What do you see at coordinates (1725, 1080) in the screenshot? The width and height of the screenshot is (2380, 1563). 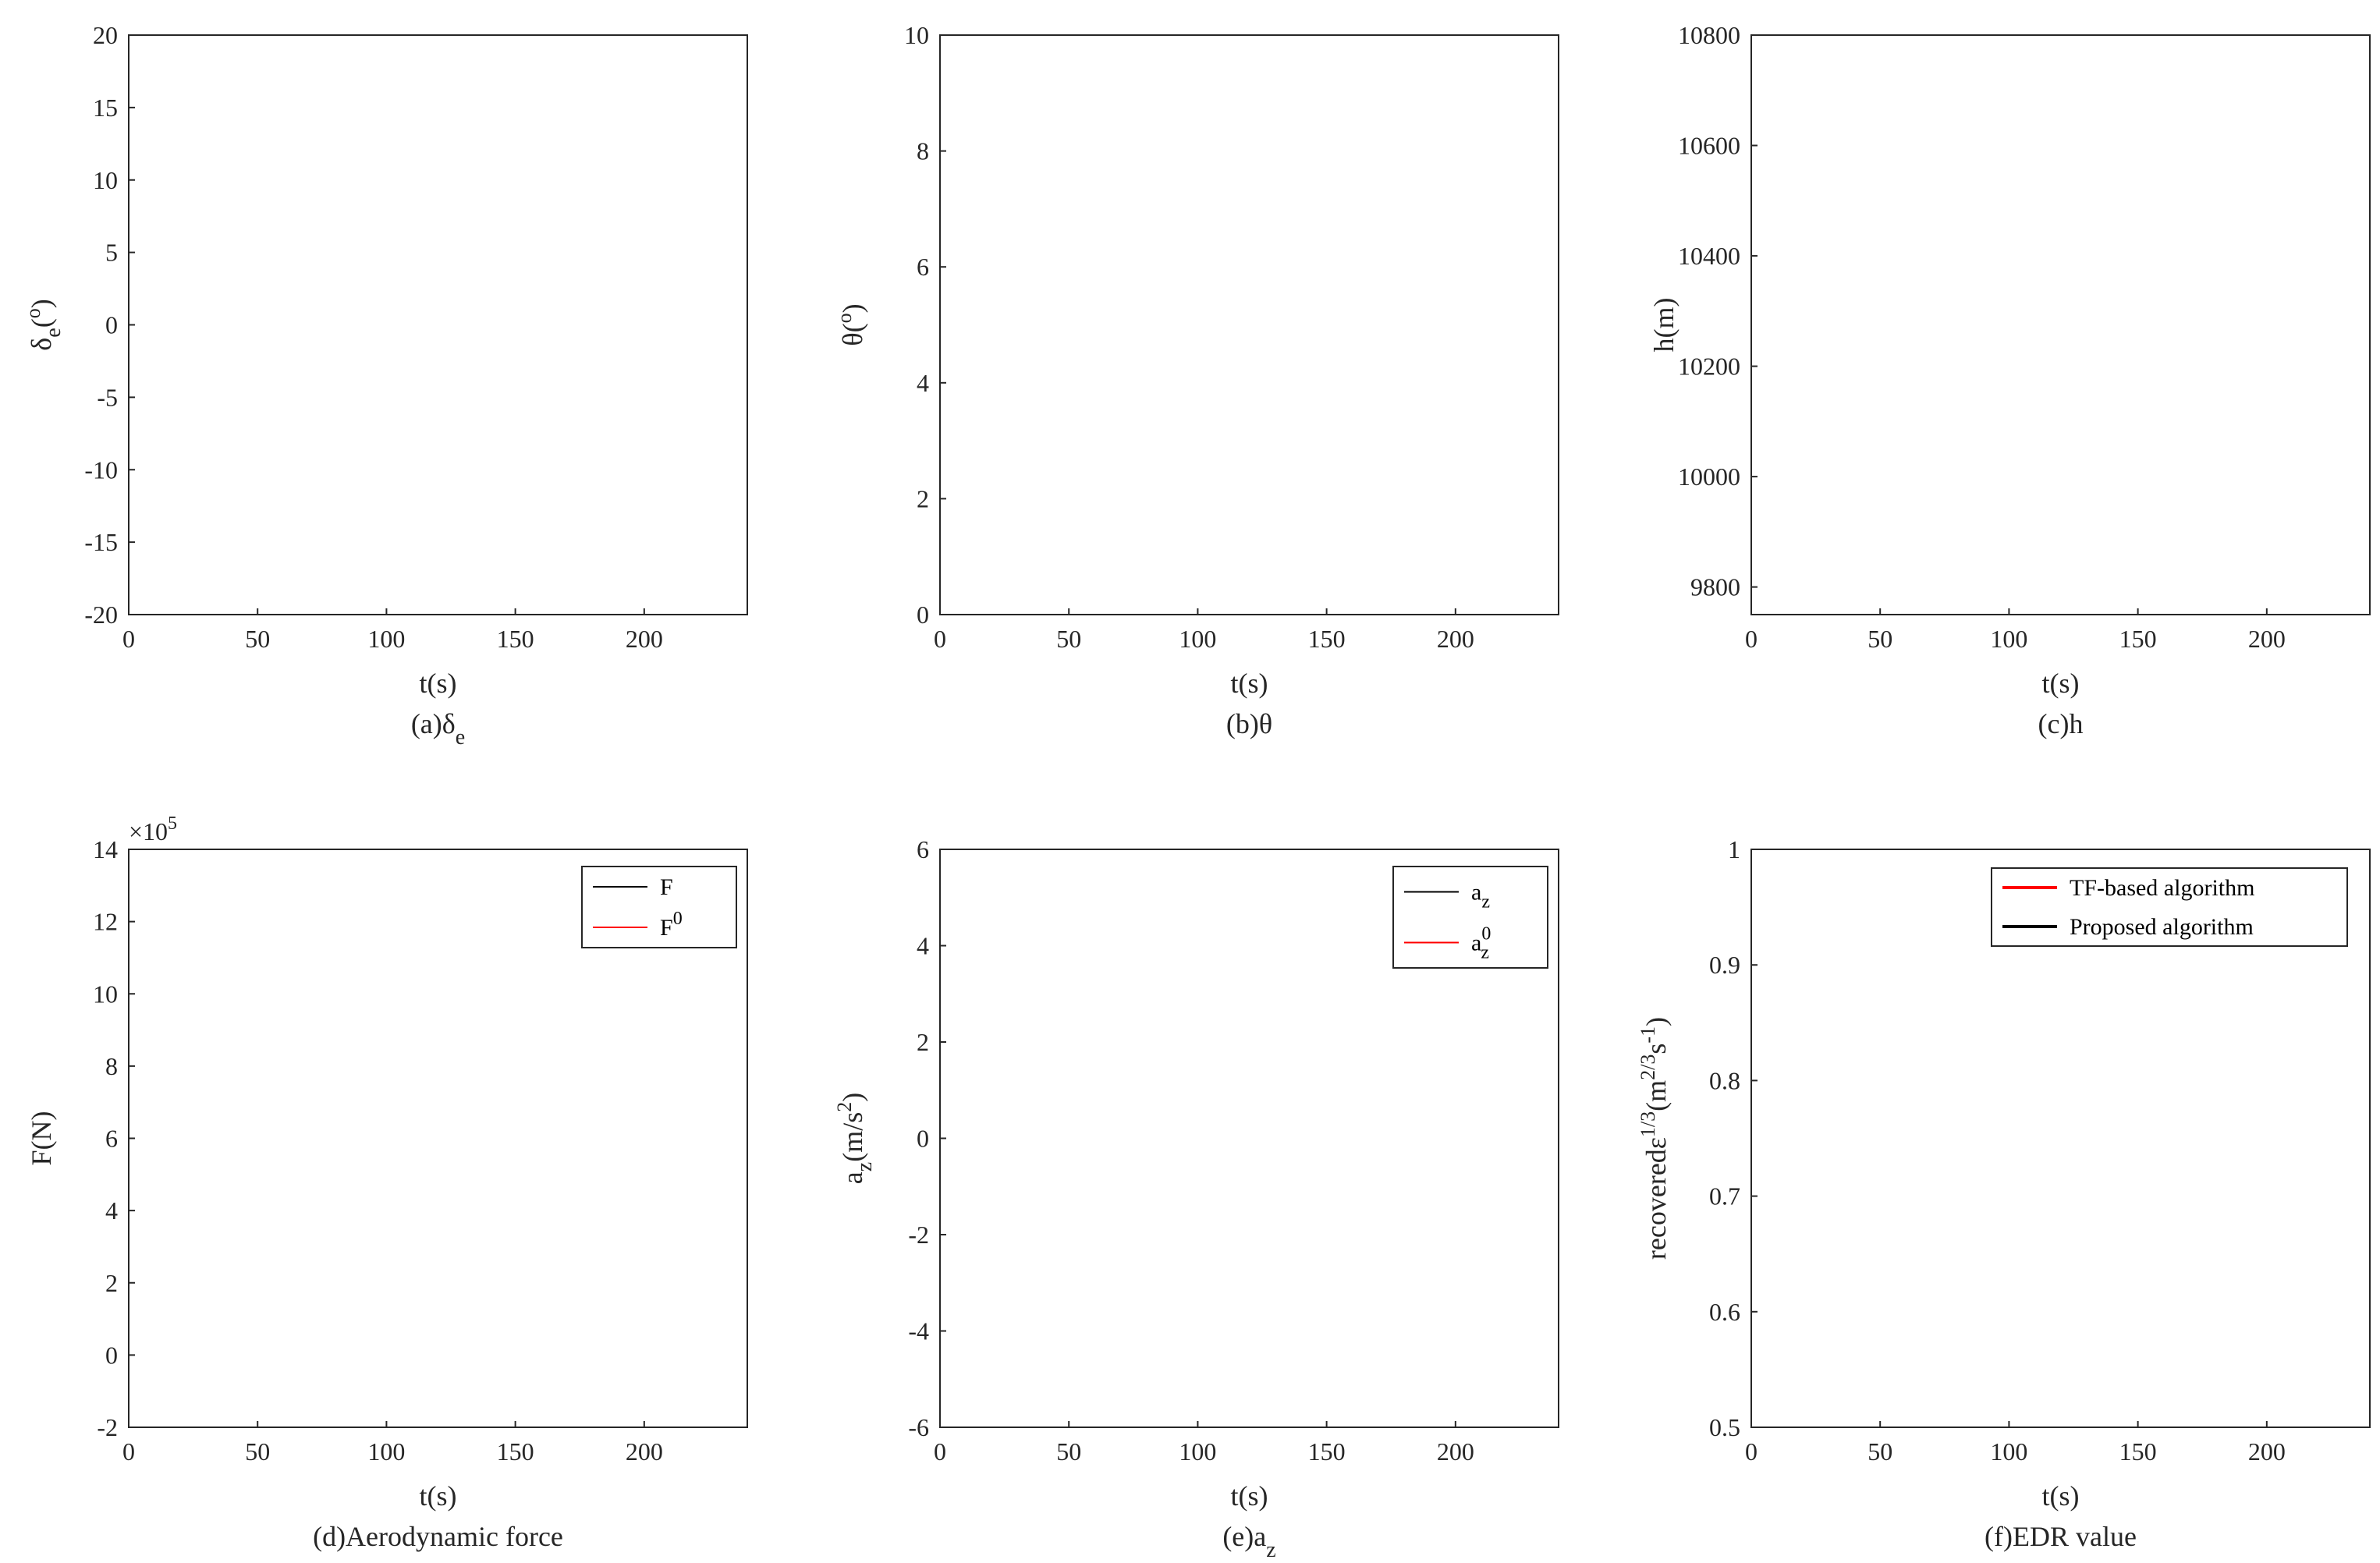 I see `y-tick-label: 0.8` at bounding box center [1725, 1080].